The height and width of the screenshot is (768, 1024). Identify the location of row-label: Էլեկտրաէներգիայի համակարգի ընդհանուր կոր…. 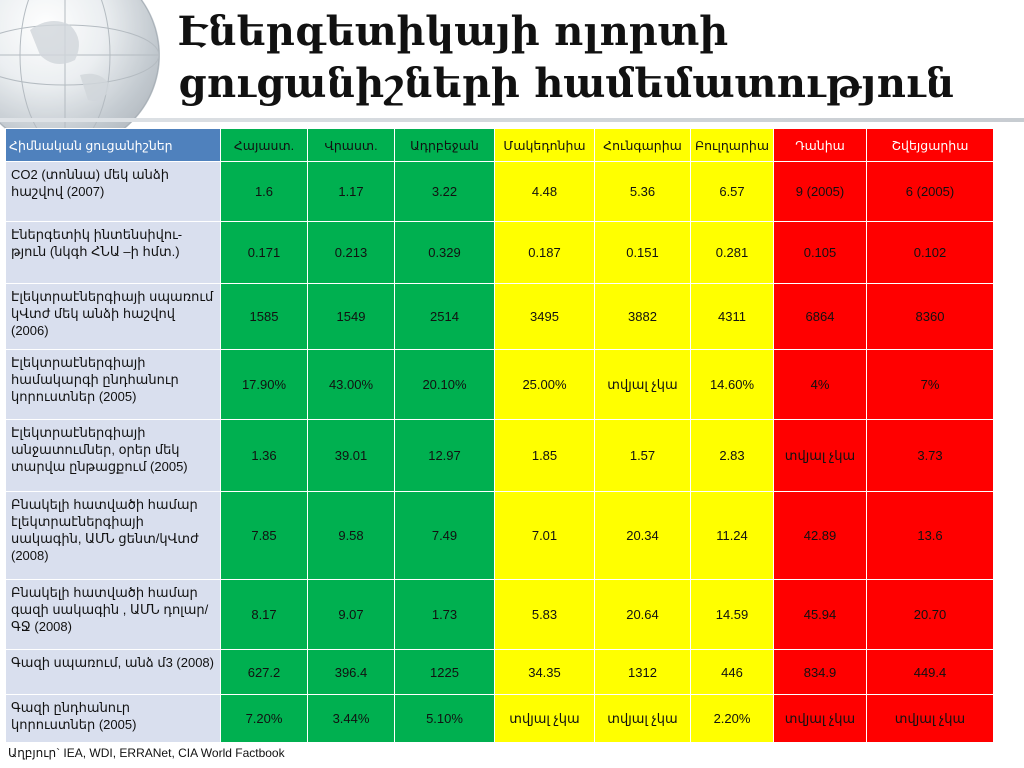
(113, 384).